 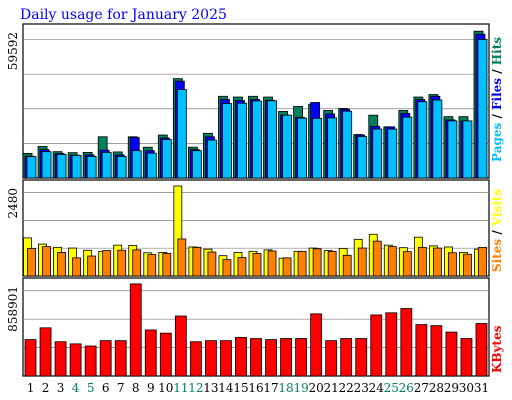 What do you see at coordinates (451, 388) in the screenshot?
I see `day-label: 29` at bounding box center [451, 388].